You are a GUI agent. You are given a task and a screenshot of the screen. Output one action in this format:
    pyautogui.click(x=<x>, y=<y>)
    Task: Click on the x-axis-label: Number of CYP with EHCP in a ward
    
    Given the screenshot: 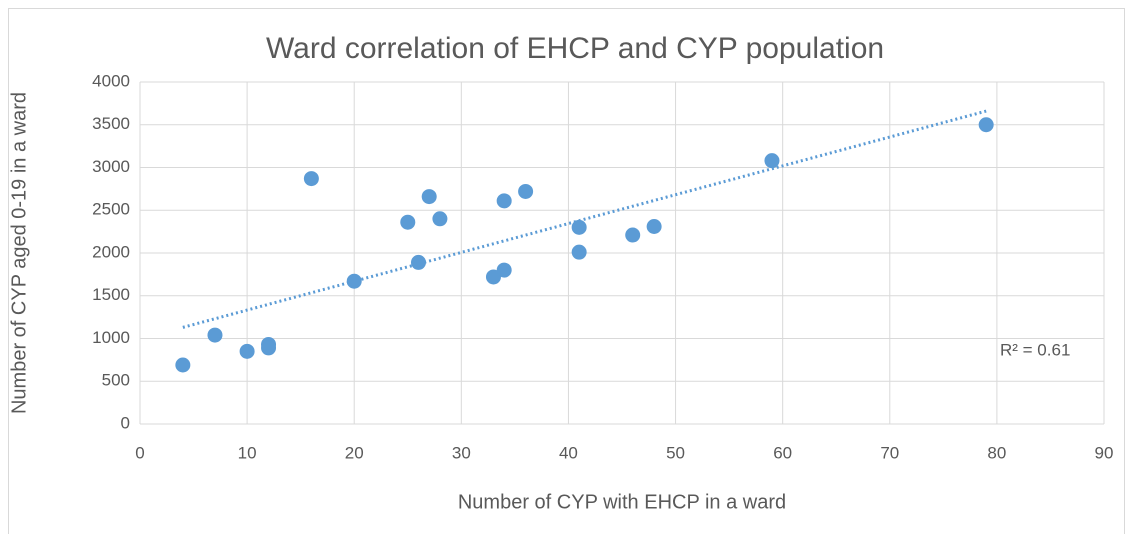 What is the action you would take?
    pyautogui.click(x=622, y=502)
    